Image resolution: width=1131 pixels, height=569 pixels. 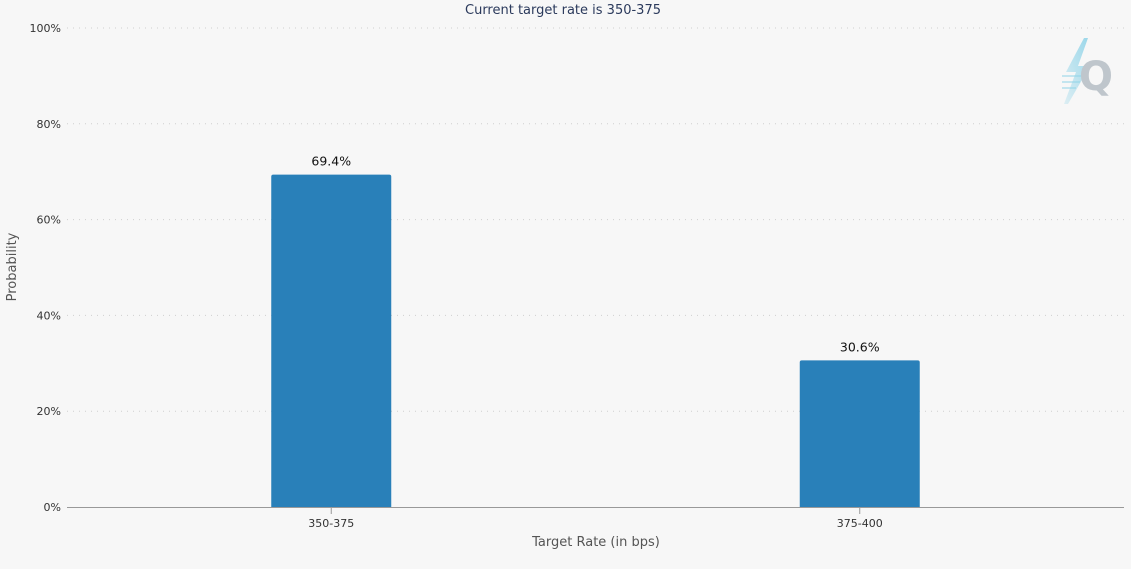 What do you see at coordinates (52, 507) in the screenshot?
I see `y-tick-label: 0%` at bounding box center [52, 507].